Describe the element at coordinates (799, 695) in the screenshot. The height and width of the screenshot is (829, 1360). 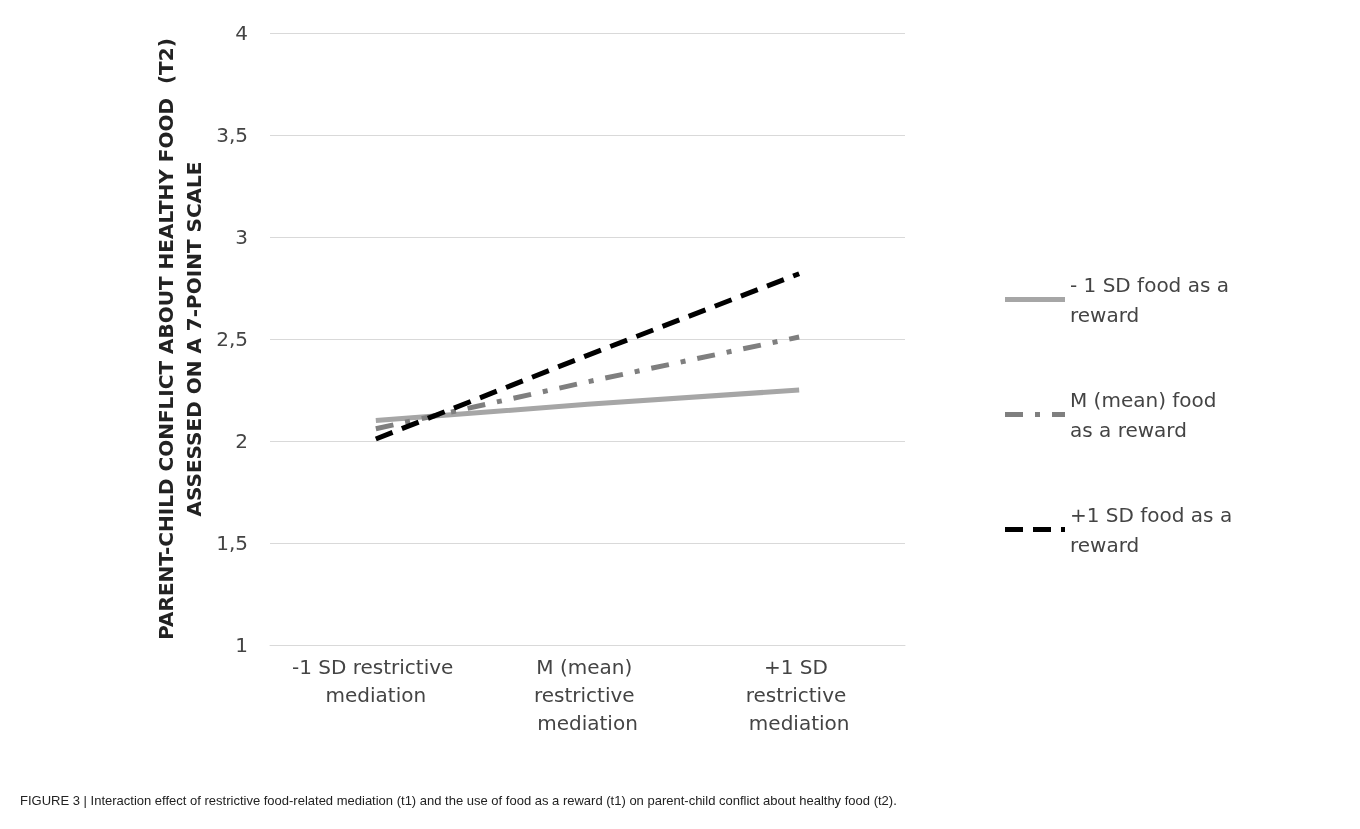
I see `x-tick-label: +1 SD restrictive mediation` at that location.